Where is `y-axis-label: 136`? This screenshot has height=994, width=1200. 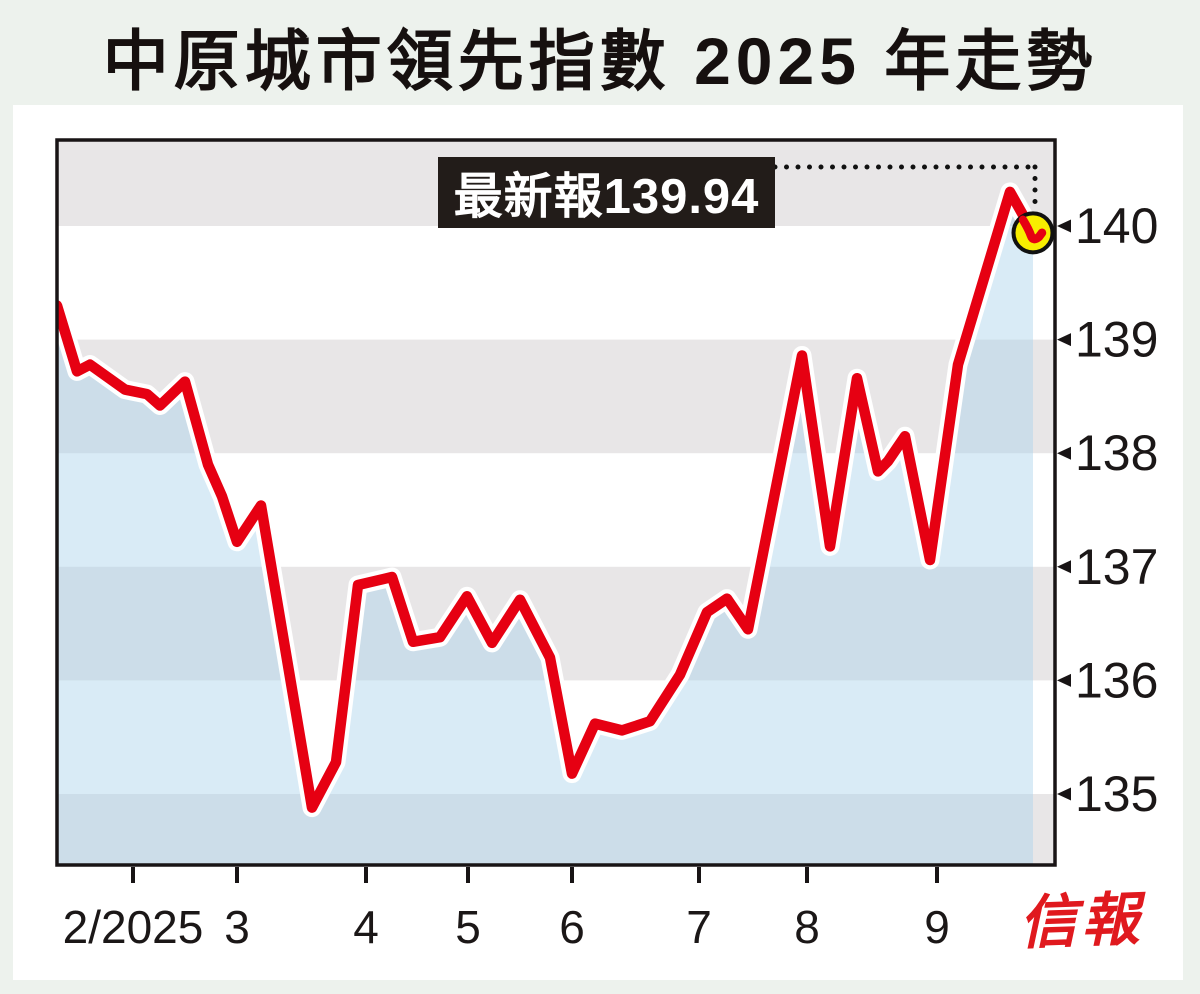
y-axis-label: 136 is located at coordinates (1116, 680).